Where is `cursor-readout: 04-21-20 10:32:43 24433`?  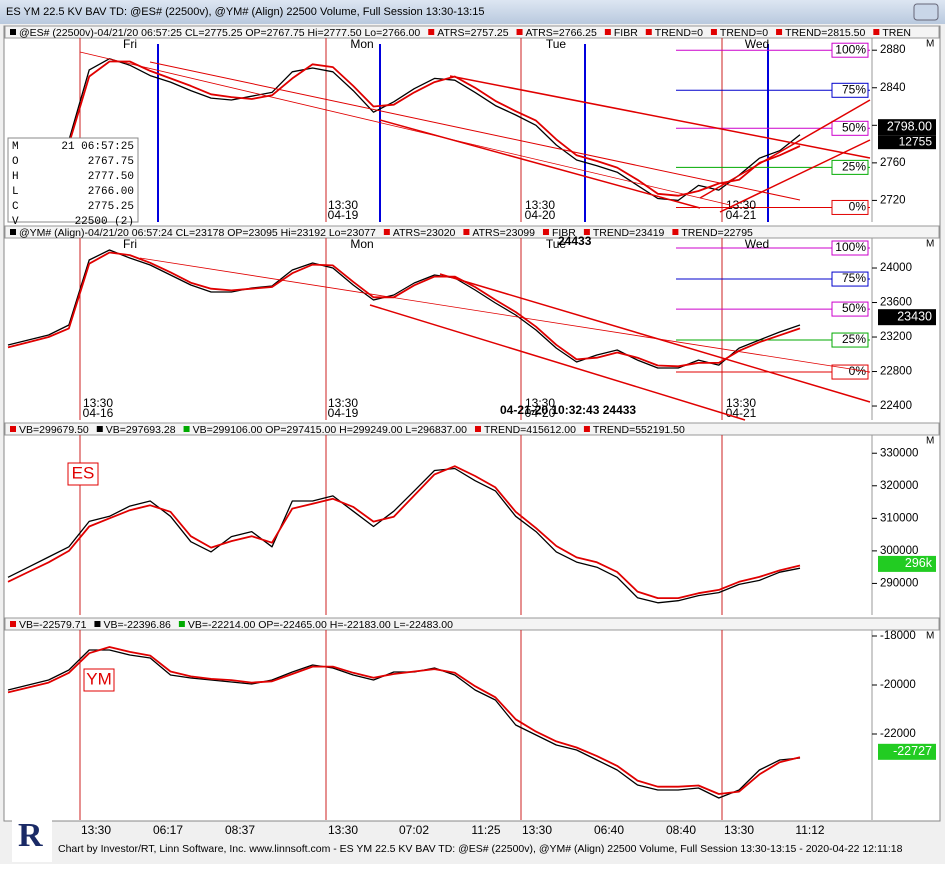
cursor-readout: 04-21-20 10:32:43 24433 is located at coordinates (568, 410).